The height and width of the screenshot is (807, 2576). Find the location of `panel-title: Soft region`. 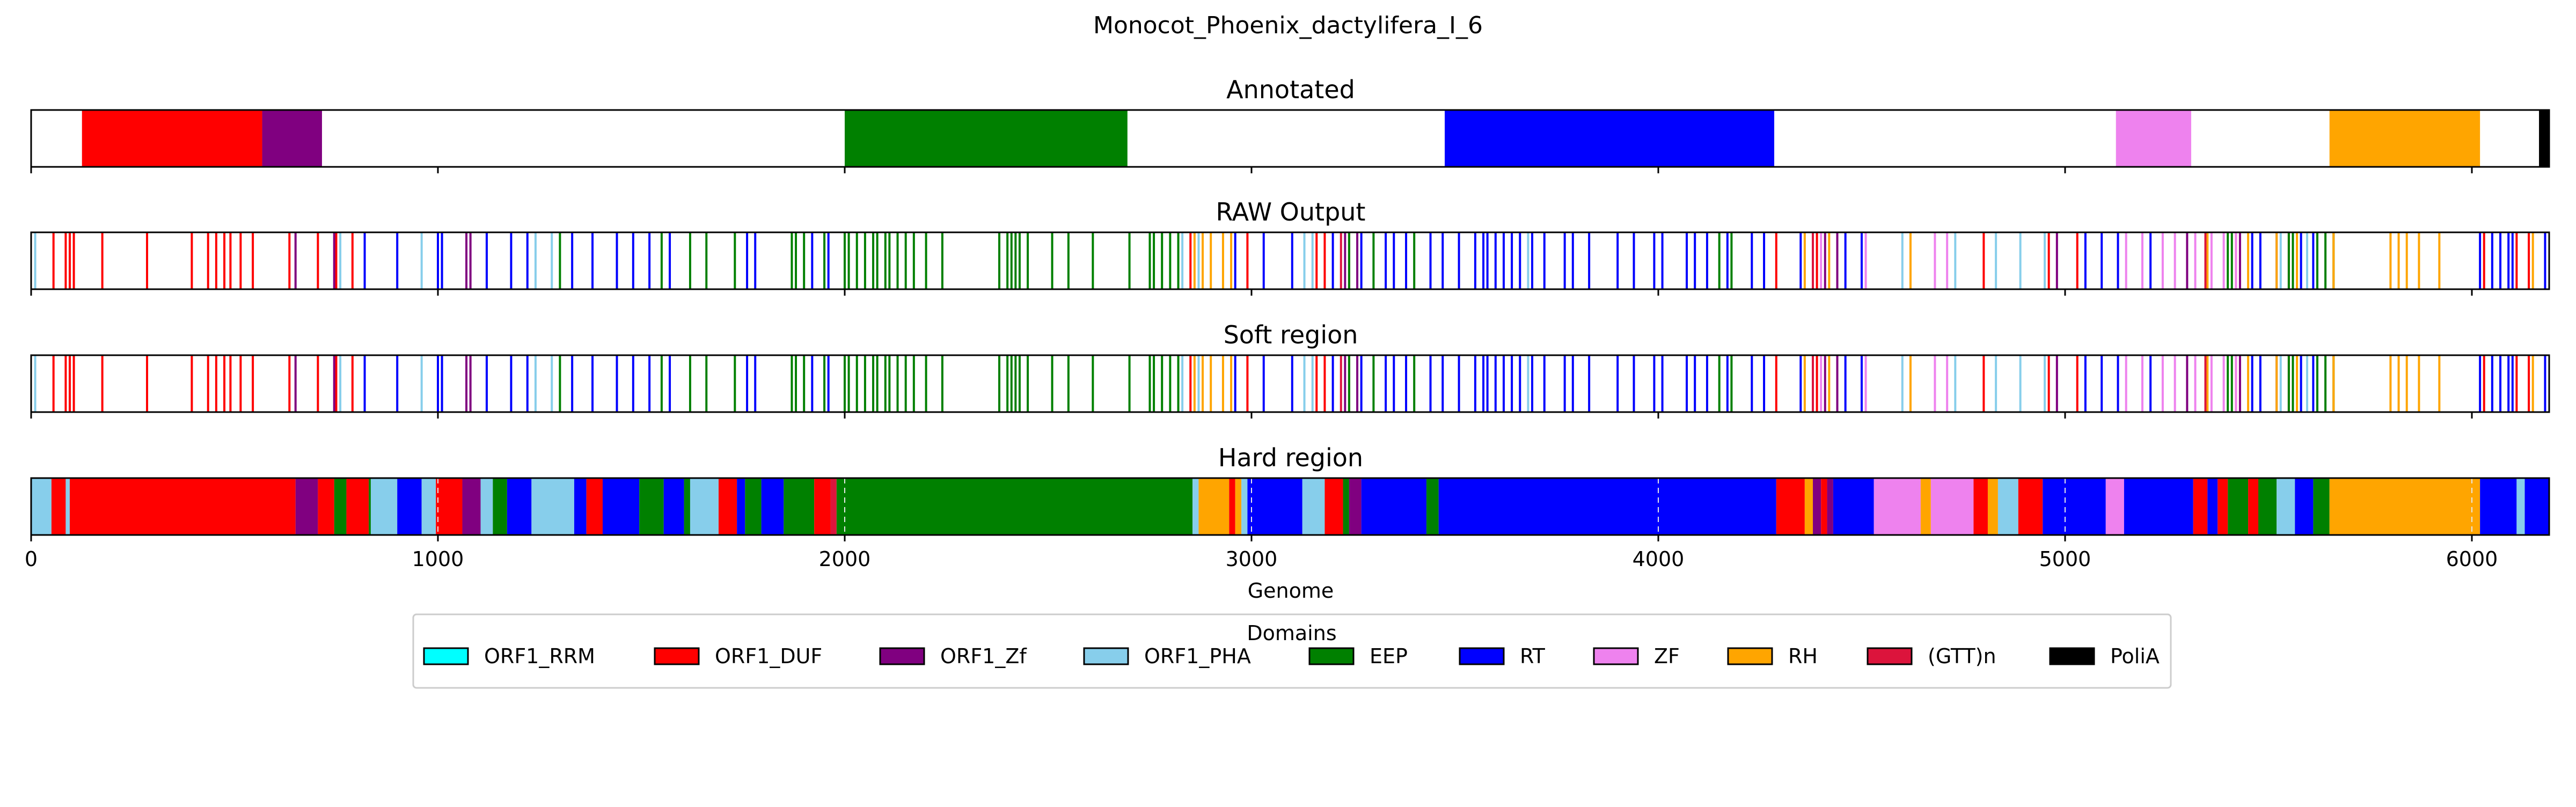

panel-title: Soft region is located at coordinates (1291, 334).